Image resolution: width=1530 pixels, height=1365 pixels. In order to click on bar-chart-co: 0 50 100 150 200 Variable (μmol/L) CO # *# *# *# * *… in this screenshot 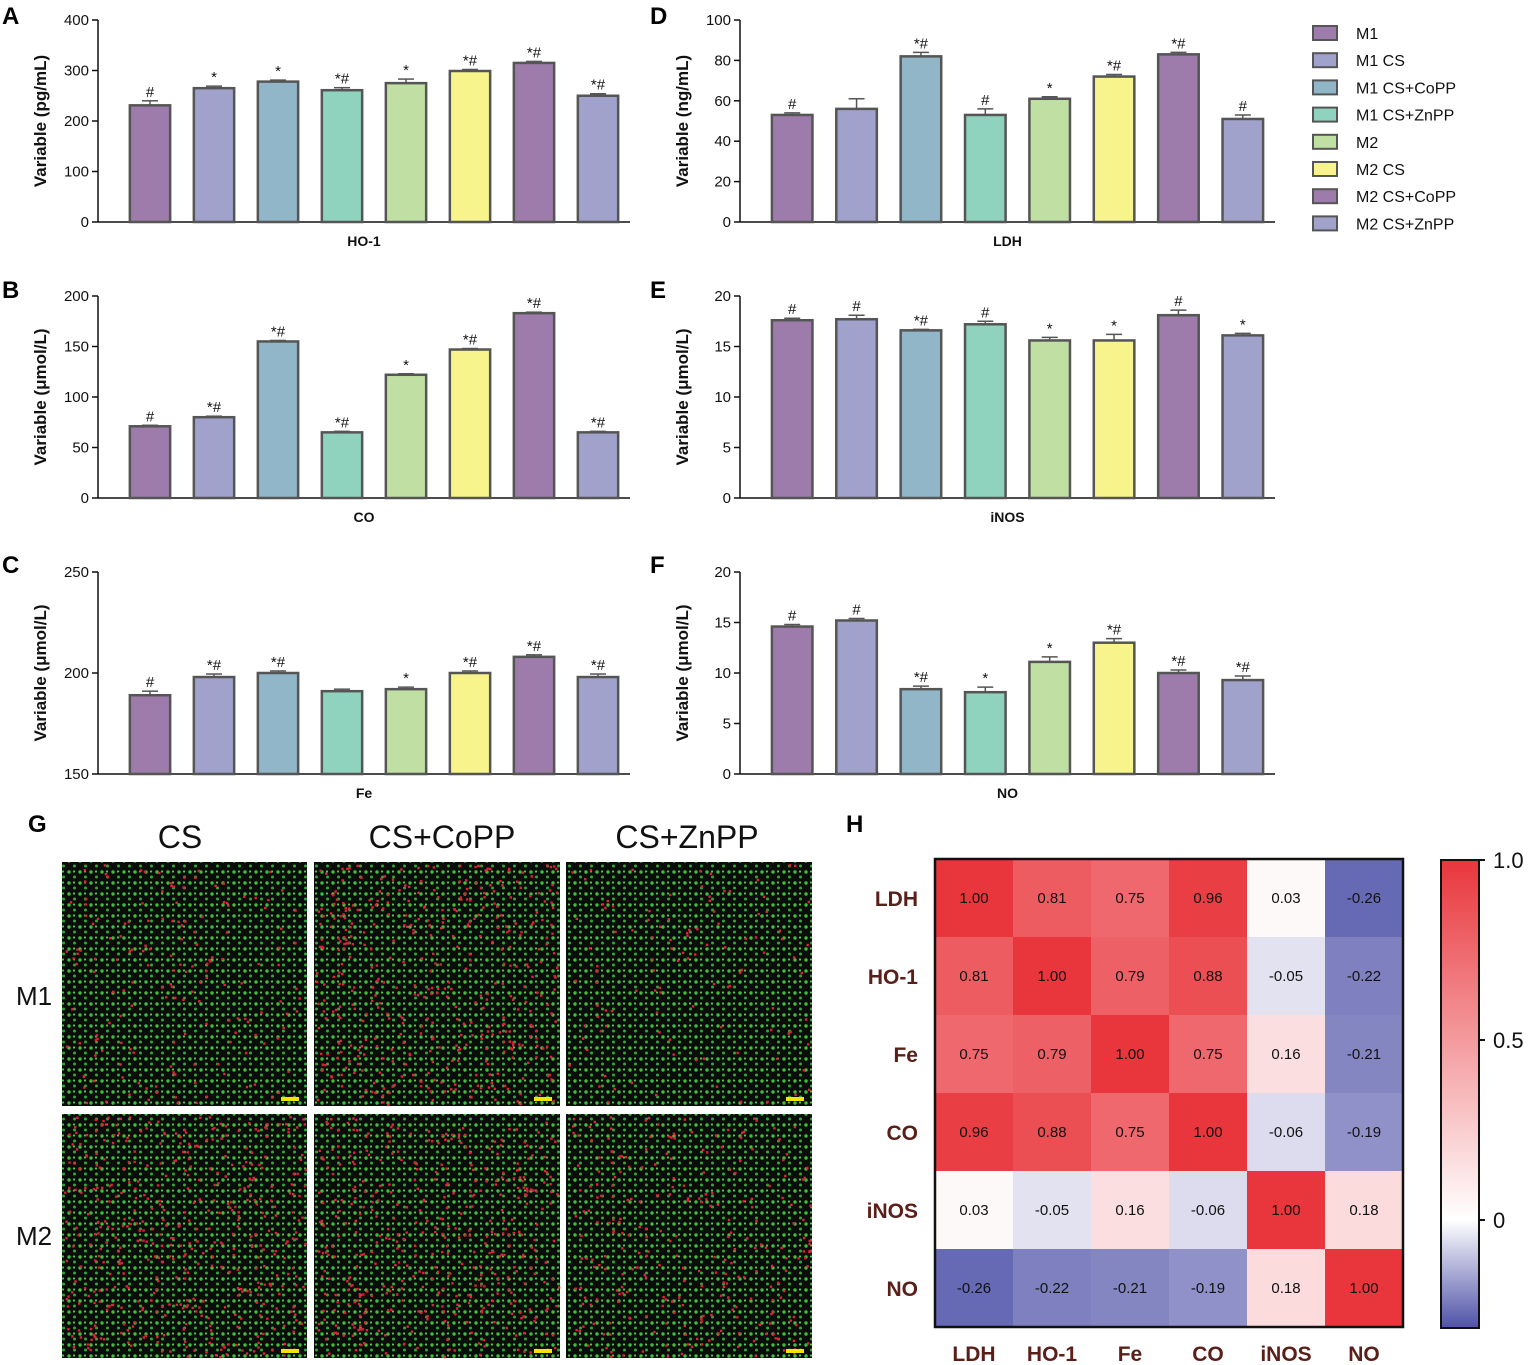, I will do `click(330, 406)`.